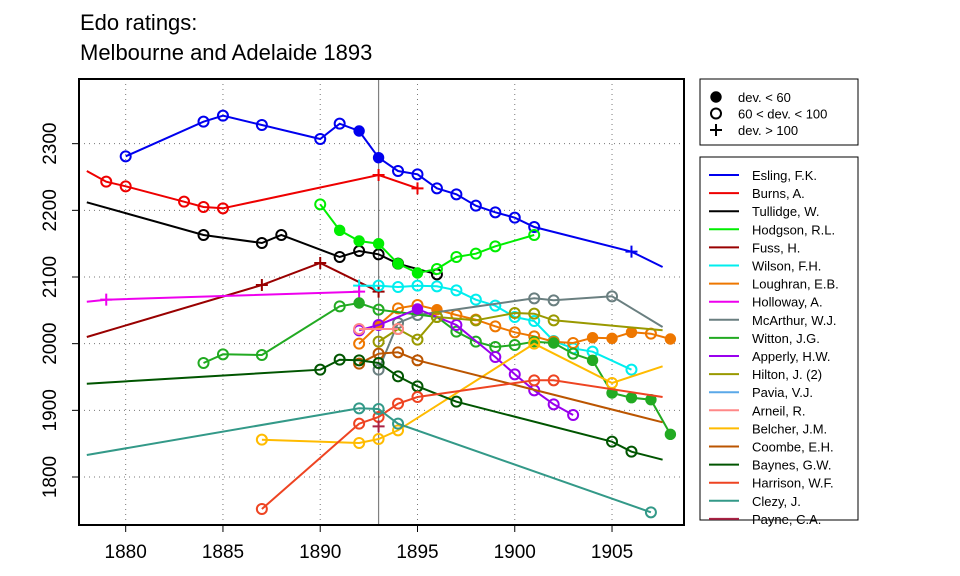 The image size is (960, 576). Describe the element at coordinates (427, 238) in the screenshot. I see `series-Hodgson, R.L.` at that location.